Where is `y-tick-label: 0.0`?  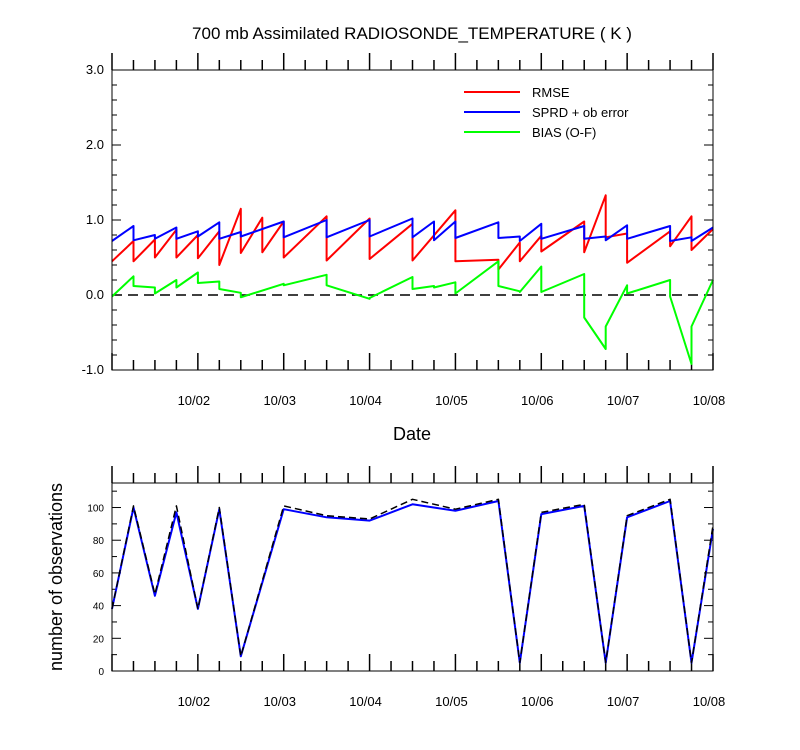 y-tick-label: 0.0 is located at coordinates (95, 294).